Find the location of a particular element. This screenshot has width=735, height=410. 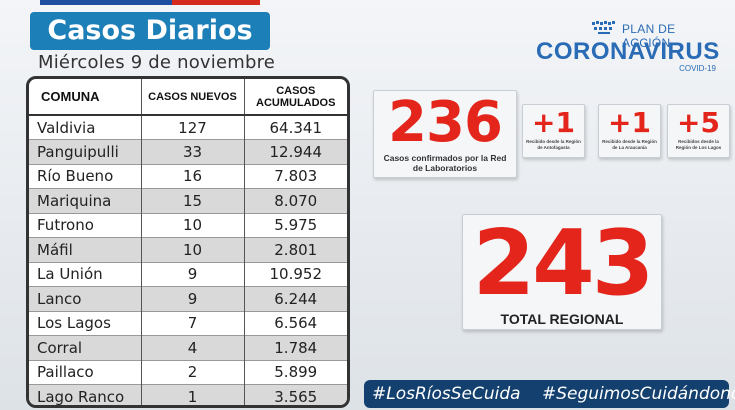

table-row: Panguipulli 33 12.944 is located at coordinates (188, 151).